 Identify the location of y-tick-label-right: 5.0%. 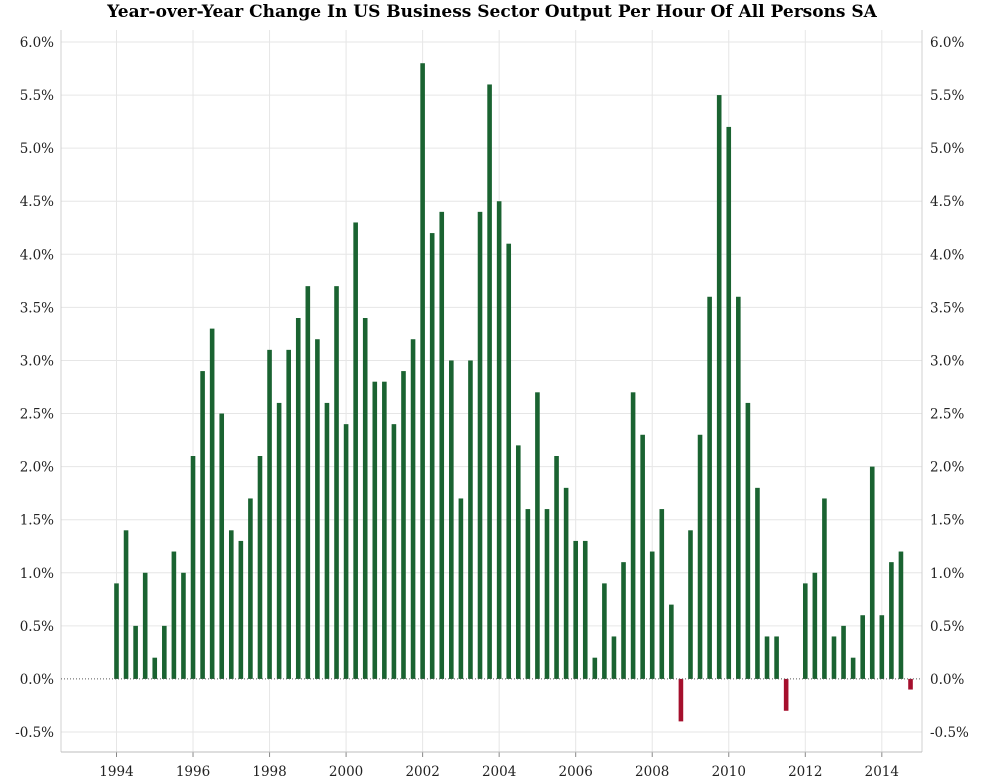
(947, 149).